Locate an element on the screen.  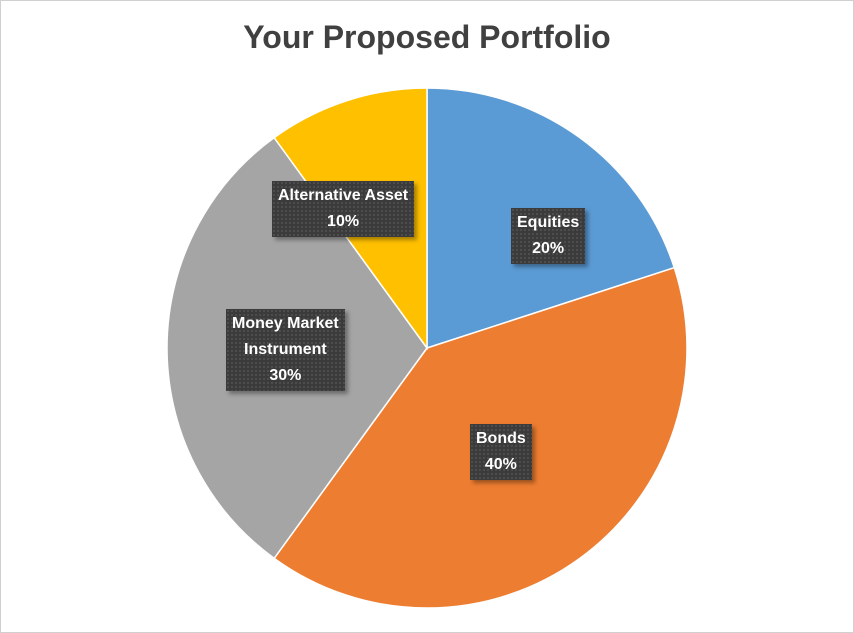
data-label-bonds: Bonds 40% is located at coordinates (501, 452).